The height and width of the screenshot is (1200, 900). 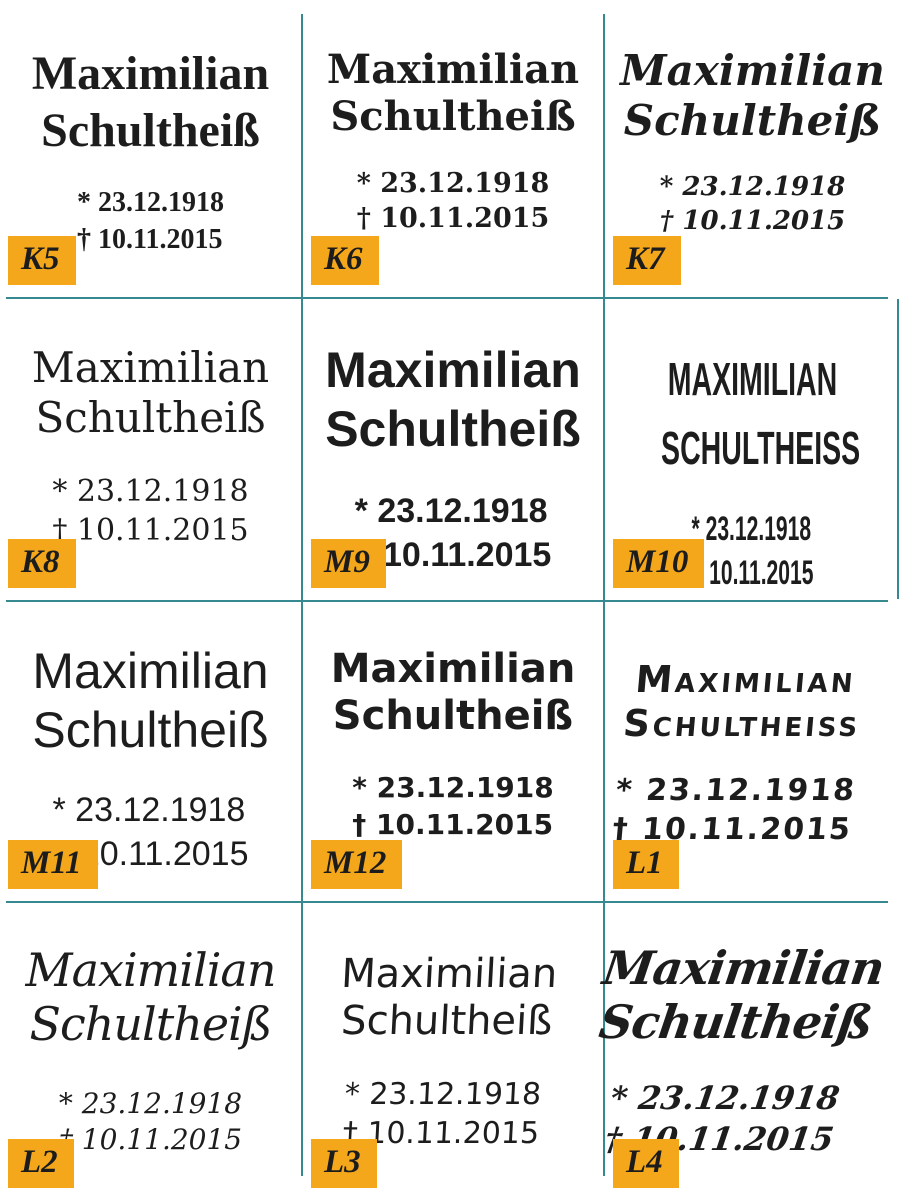 What do you see at coordinates (761, 414) in the screenshot?
I see `sample-name: MAXIMILIAN SCHULTHEISS` at bounding box center [761, 414].